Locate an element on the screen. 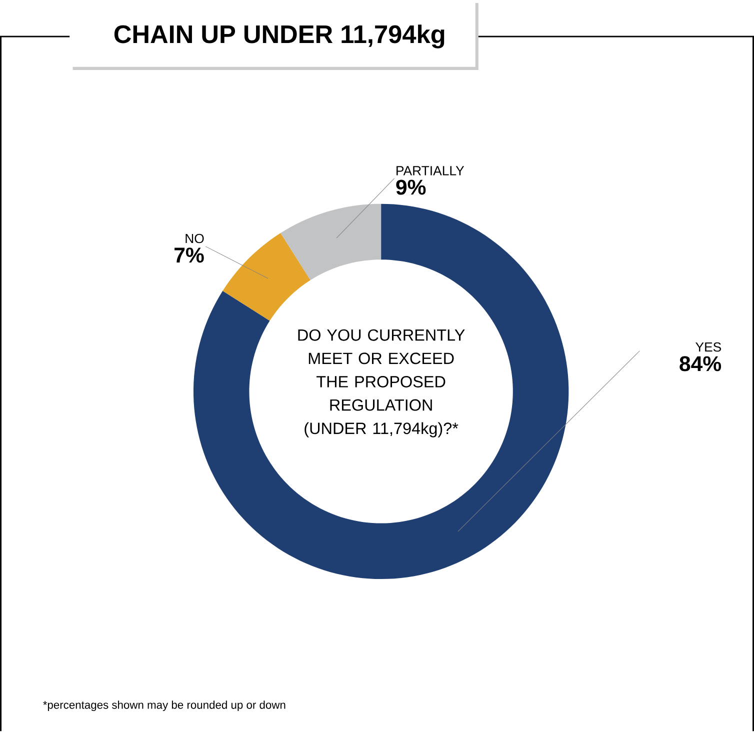  data-label: 7% is located at coordinates (189, 255).